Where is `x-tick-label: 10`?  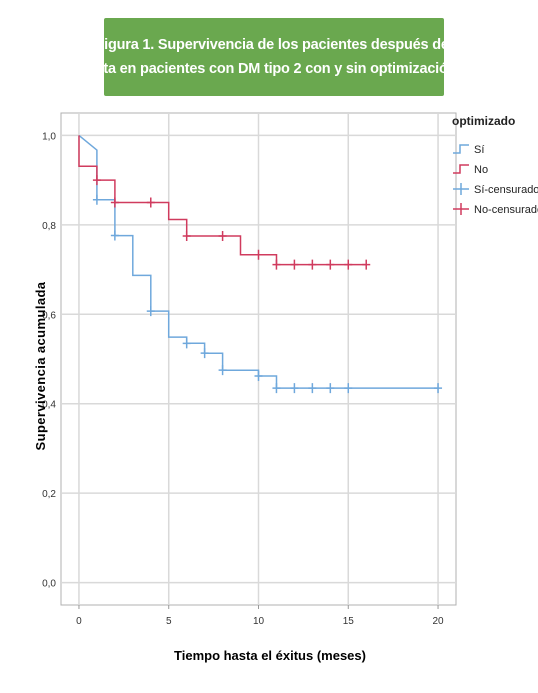
x-tick-label: 10 is located at coordinates (259, 621).